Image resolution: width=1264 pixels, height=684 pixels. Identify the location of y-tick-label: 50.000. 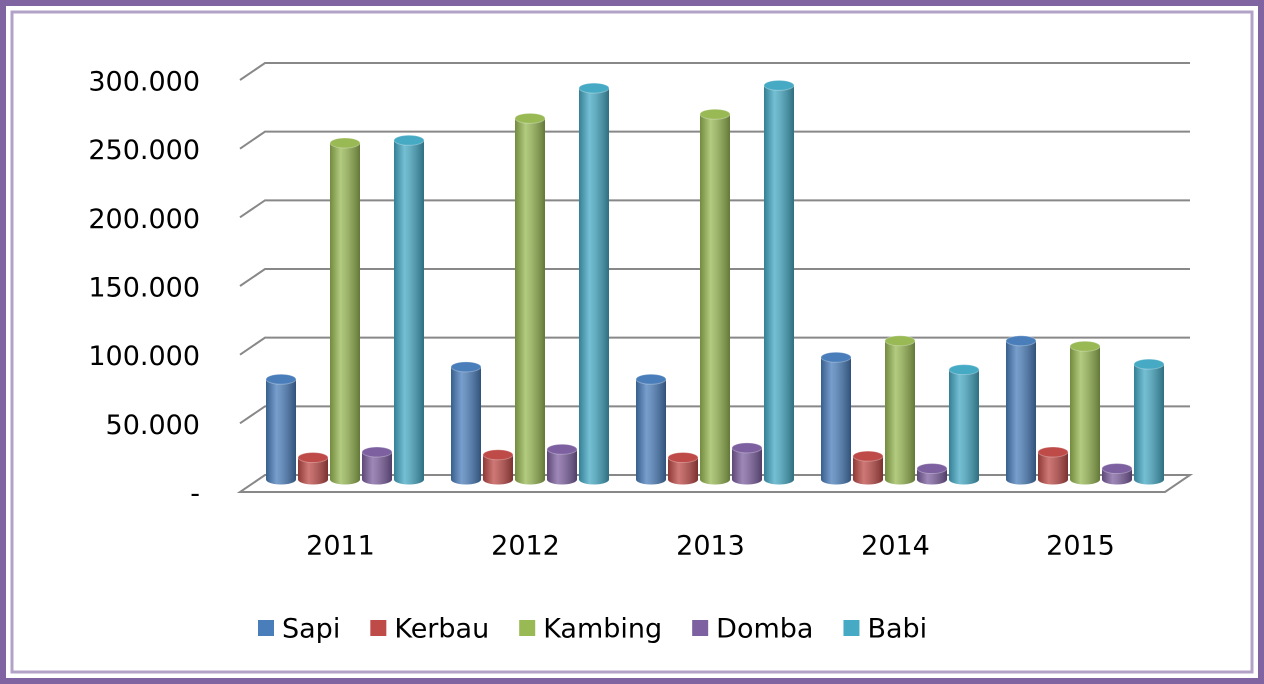
(153, 425).